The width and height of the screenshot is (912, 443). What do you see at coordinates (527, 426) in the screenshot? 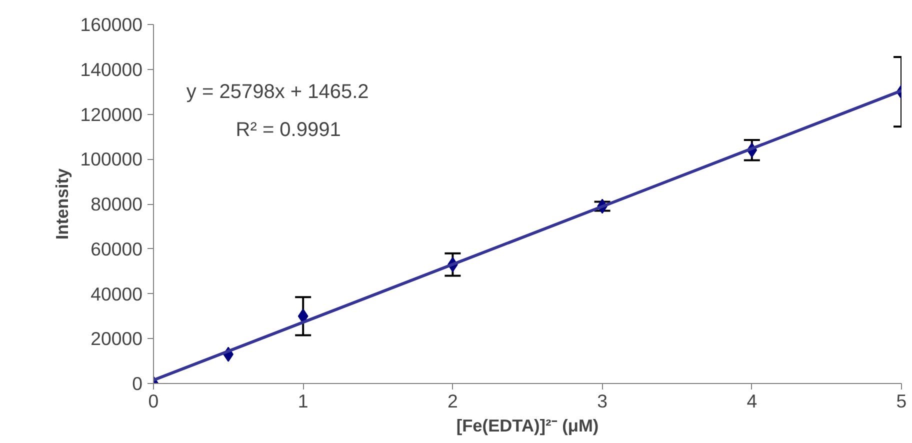
I see `x-axis-title: [Fe(EDTA)]²⁻ (μM)` at bounding box center [527, 426].